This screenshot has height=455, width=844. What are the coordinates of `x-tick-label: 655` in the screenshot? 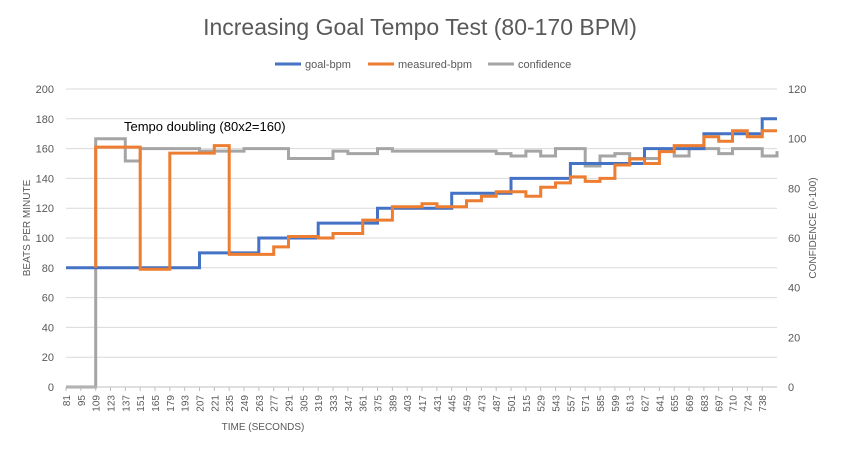 It's located at (675, 403).